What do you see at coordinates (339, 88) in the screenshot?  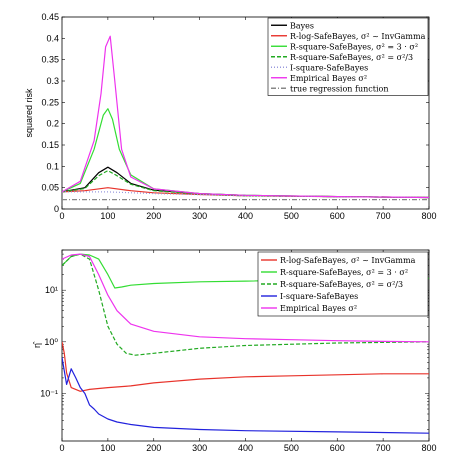 I see `legend-entry: true regression function` at bounding box center [339, 88].